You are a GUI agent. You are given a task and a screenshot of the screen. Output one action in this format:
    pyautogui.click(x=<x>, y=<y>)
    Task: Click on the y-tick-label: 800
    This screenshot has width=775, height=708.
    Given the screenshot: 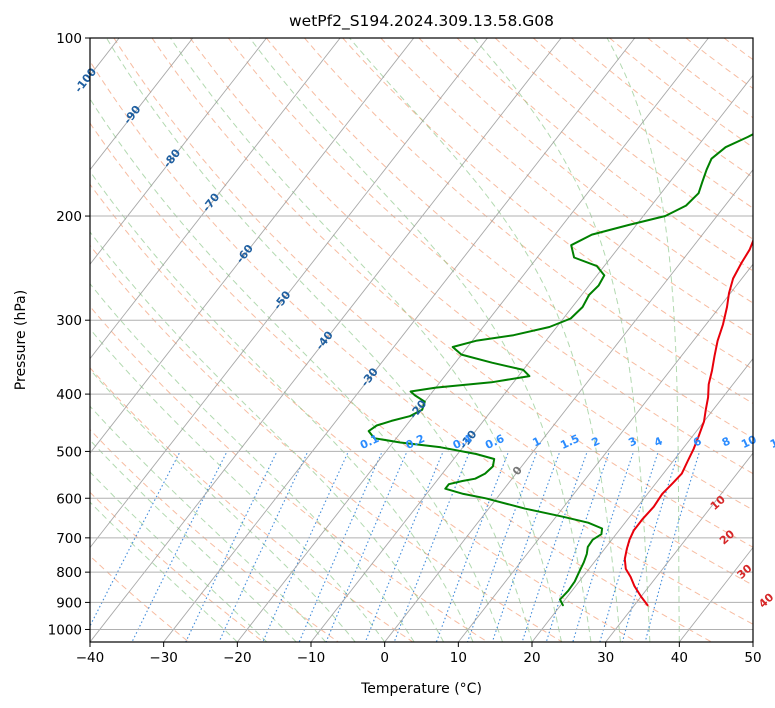 What is the action you would take?
    pyautogui.click(x=69, y=573)
    